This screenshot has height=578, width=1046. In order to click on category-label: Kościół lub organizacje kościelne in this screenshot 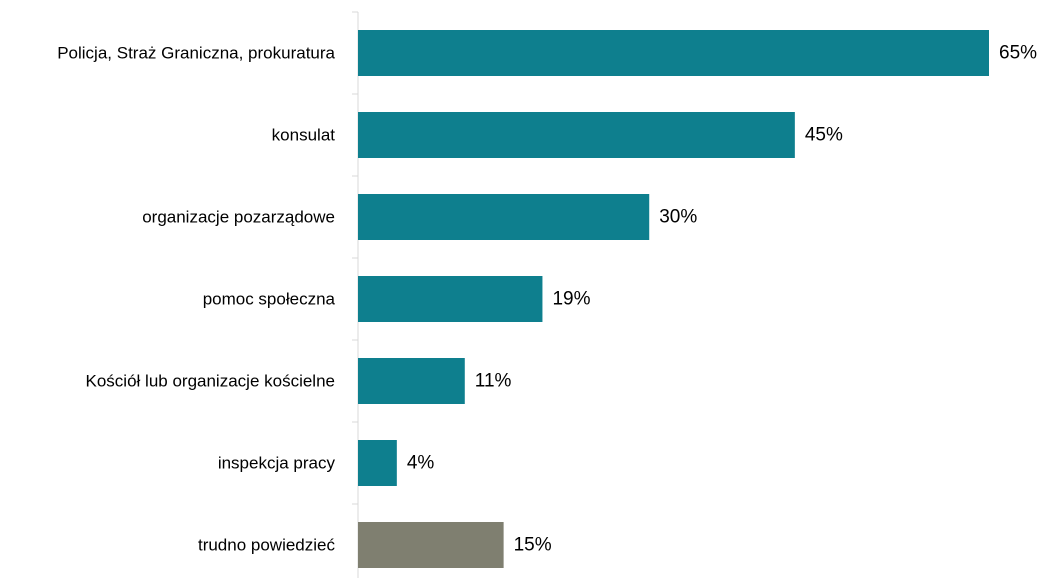, I will do `click(210, 381)`.